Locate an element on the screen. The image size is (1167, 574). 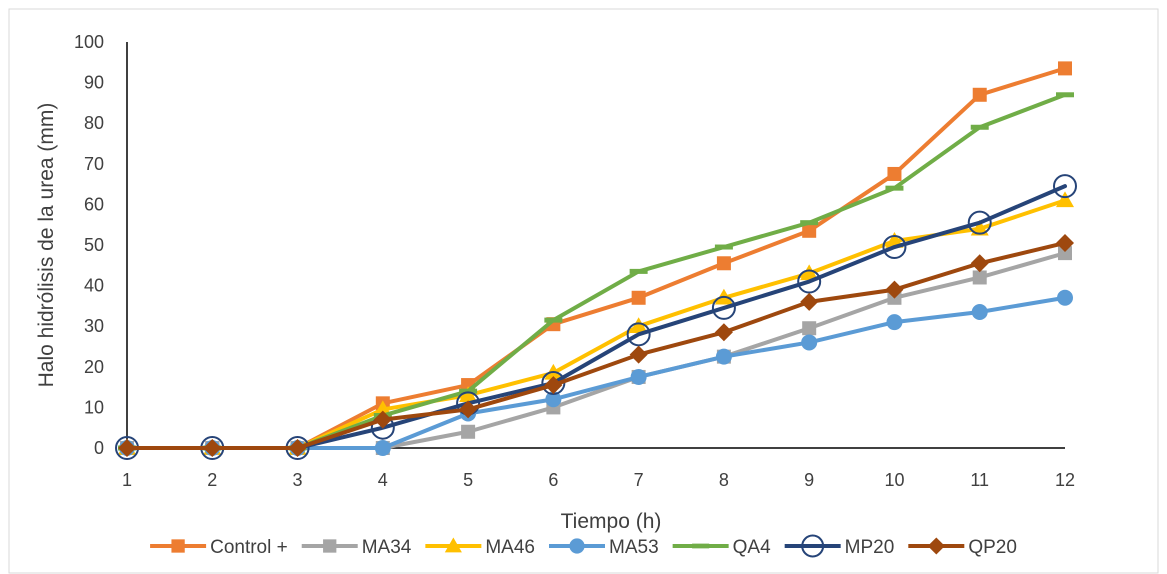
x-tick-labels: 1 2 3 4 5 6 7 8 9 10 11 12 is located at coordinates (598, 480).